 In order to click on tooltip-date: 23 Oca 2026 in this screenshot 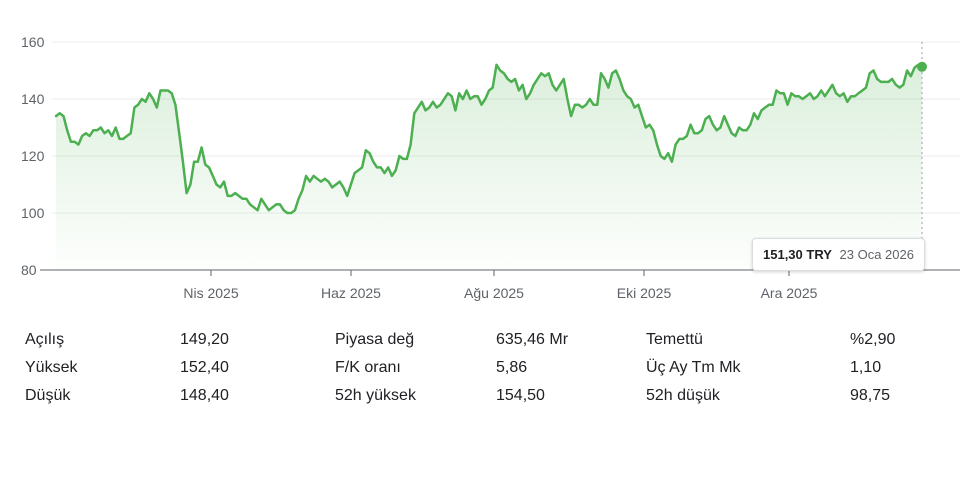, I will do `click(876, 254)`.